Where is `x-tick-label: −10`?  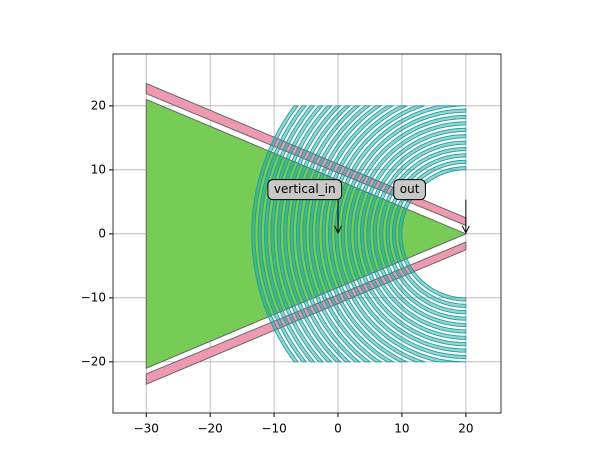
x-tick-label: −10 is located at coordinates (273, 429).